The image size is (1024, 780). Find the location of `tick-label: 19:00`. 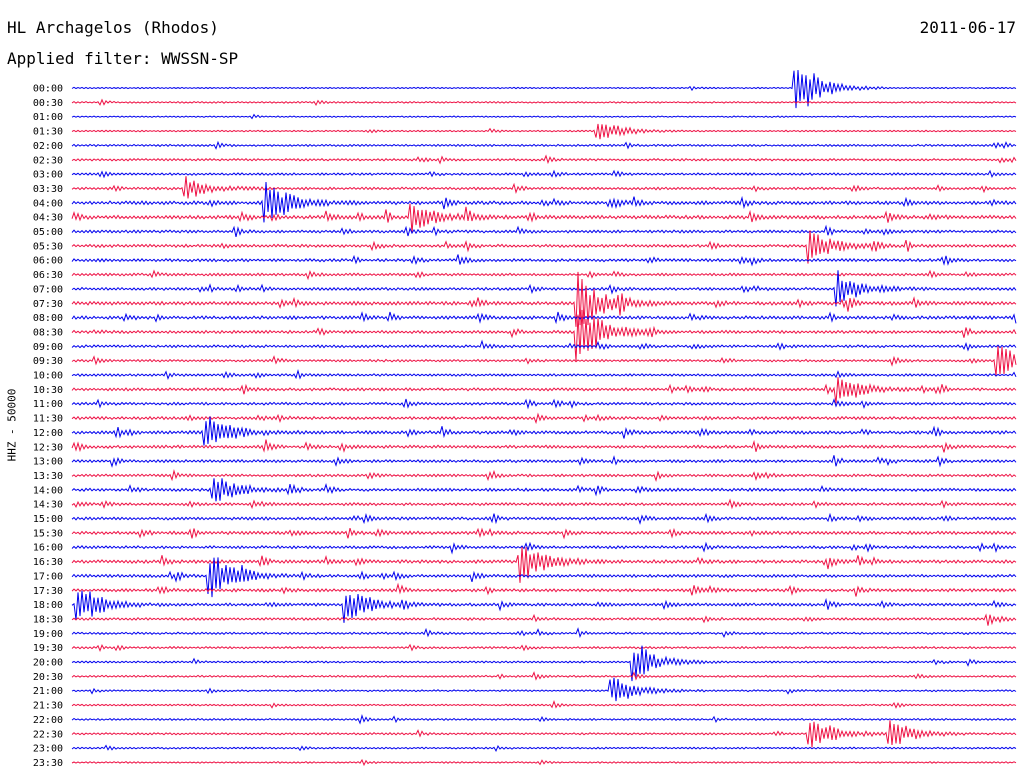

tick-label: 19:00 is located at coordinates (48, 634).